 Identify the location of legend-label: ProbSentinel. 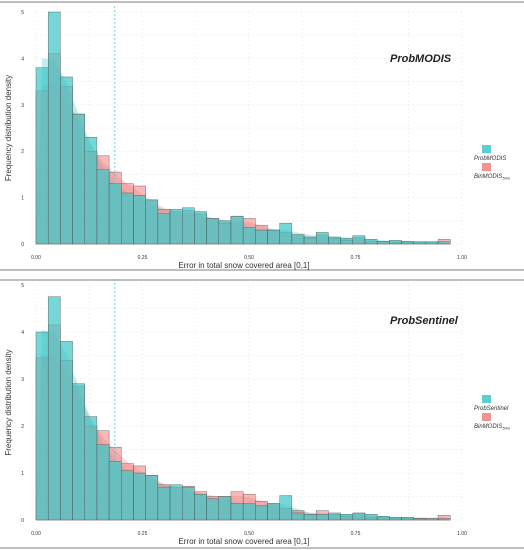
(491, 409).